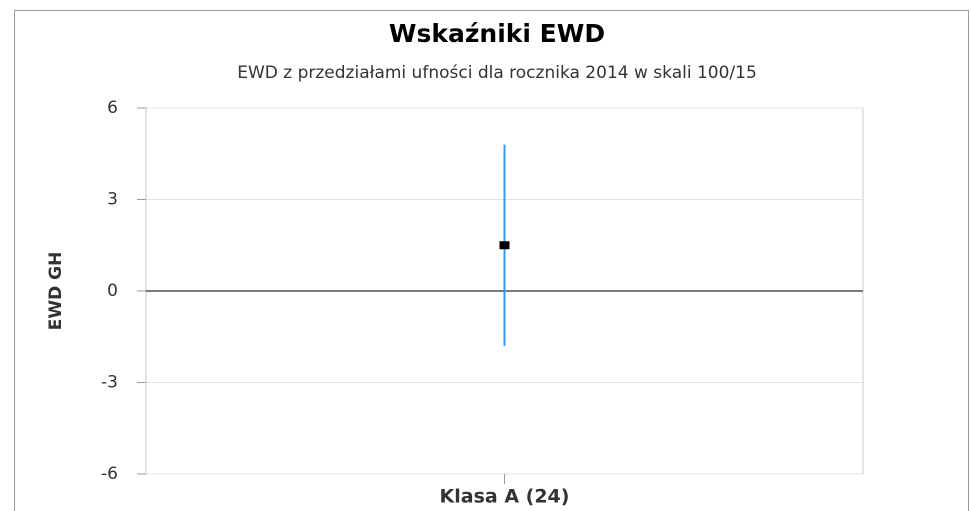 This screenshot has width=971, height=511. Describe the element at coordinates (56, 291) in the screenshot. I see `y-axis-label: EWD GH` at that location.